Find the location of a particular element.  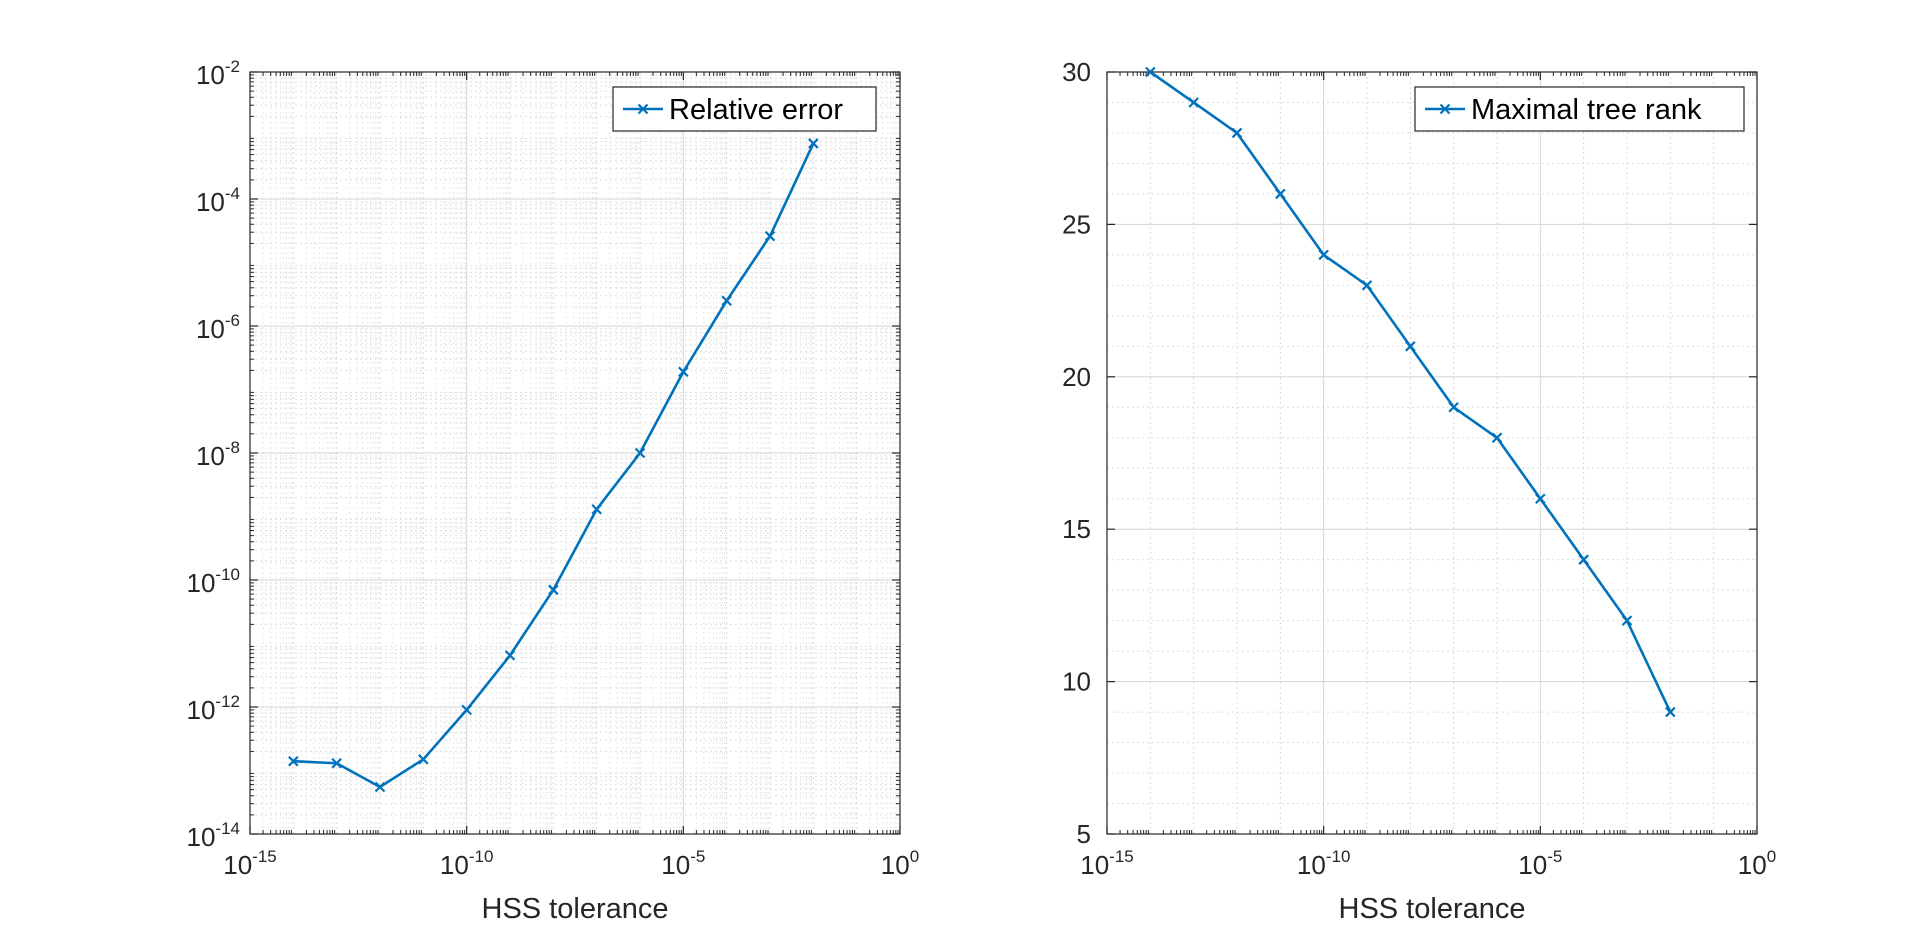

legend: Maximal tree rank is located at coordinates (1579, 109).